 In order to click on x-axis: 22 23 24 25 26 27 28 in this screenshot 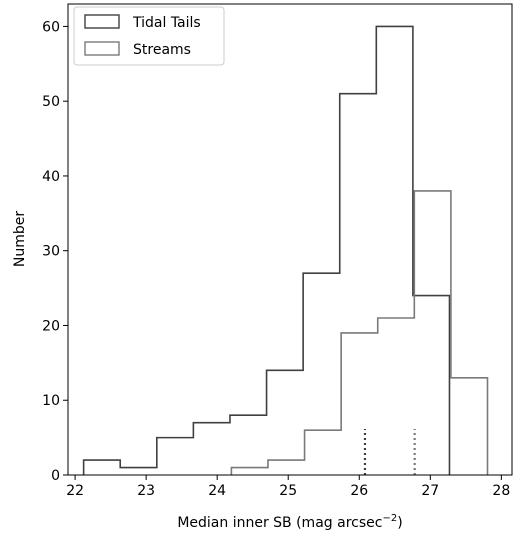, I will do `click(288, 487)`.